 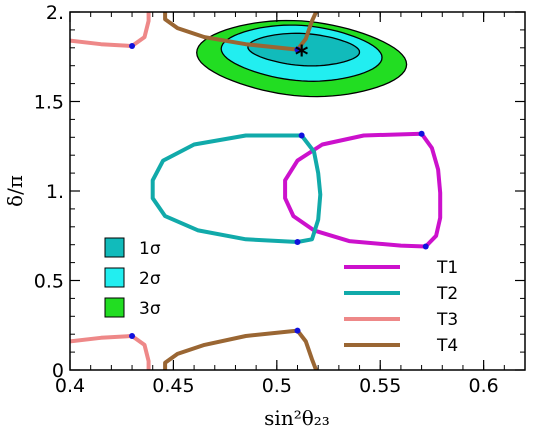 I want to click on line-legend: T1 T2 T3 T4, so click(x=401, y=307).